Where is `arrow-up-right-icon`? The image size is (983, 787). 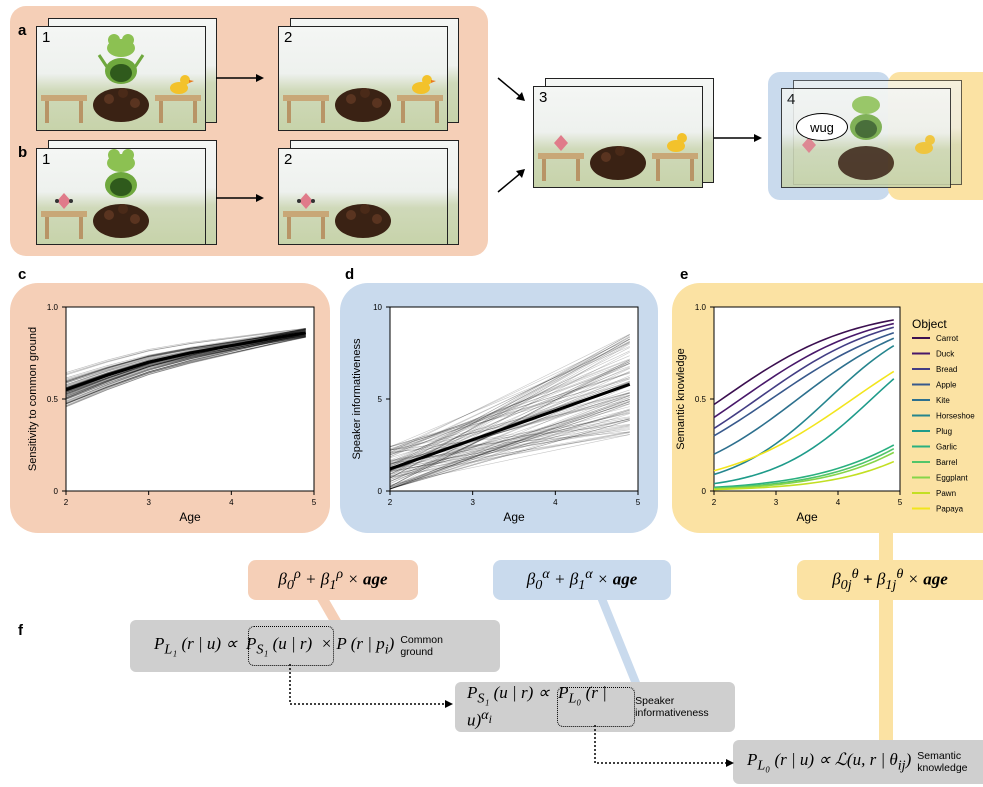 arrow-up-right-icon is located at coordinates (511, 181).